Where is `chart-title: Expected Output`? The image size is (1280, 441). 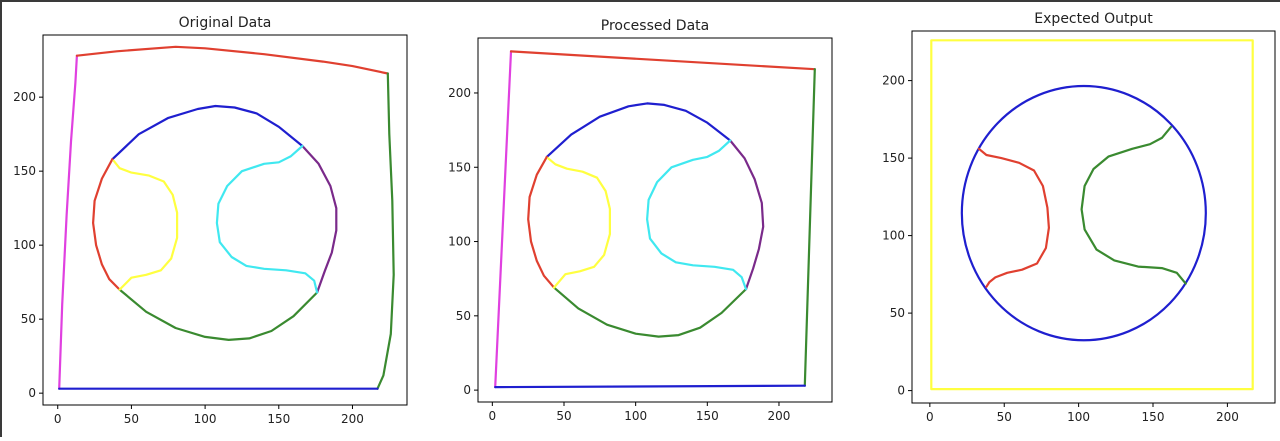 chart-title: Expected Output is located at coordinates (1093, 19).